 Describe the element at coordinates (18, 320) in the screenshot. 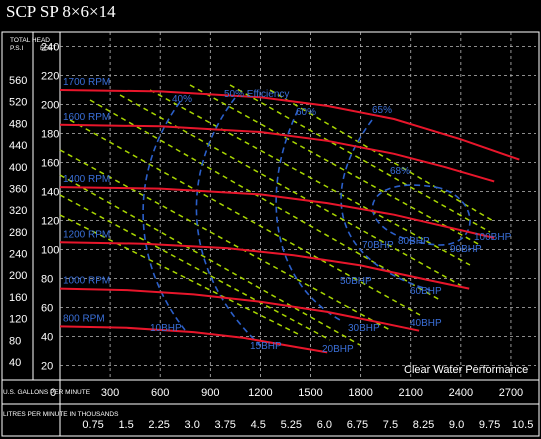

I see `psi-tick-label: 120` at that location.